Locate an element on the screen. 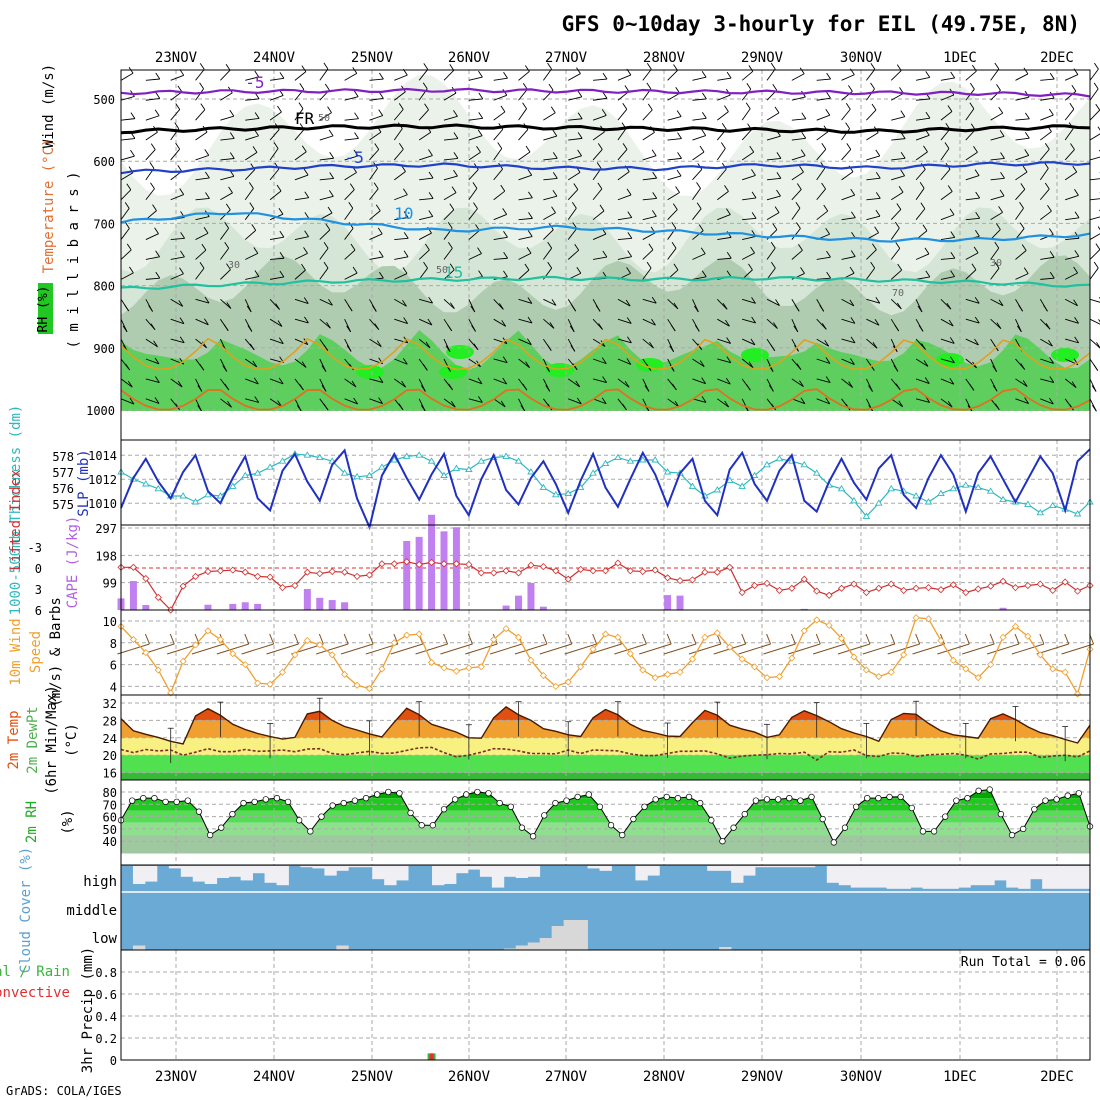 This screenshot has width=1100, height=1100. cape-bar is located at coordinates (444, 570).